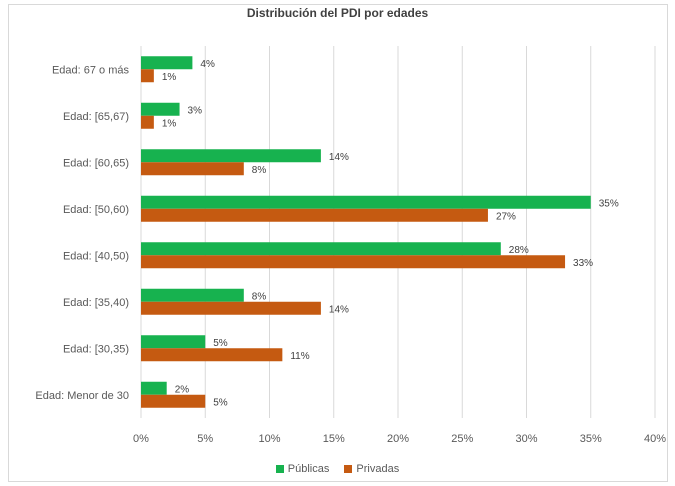  Describe the element at coordinates (337, 469) in the screenshot. I see `legend: Públicas Privadas` at that location.